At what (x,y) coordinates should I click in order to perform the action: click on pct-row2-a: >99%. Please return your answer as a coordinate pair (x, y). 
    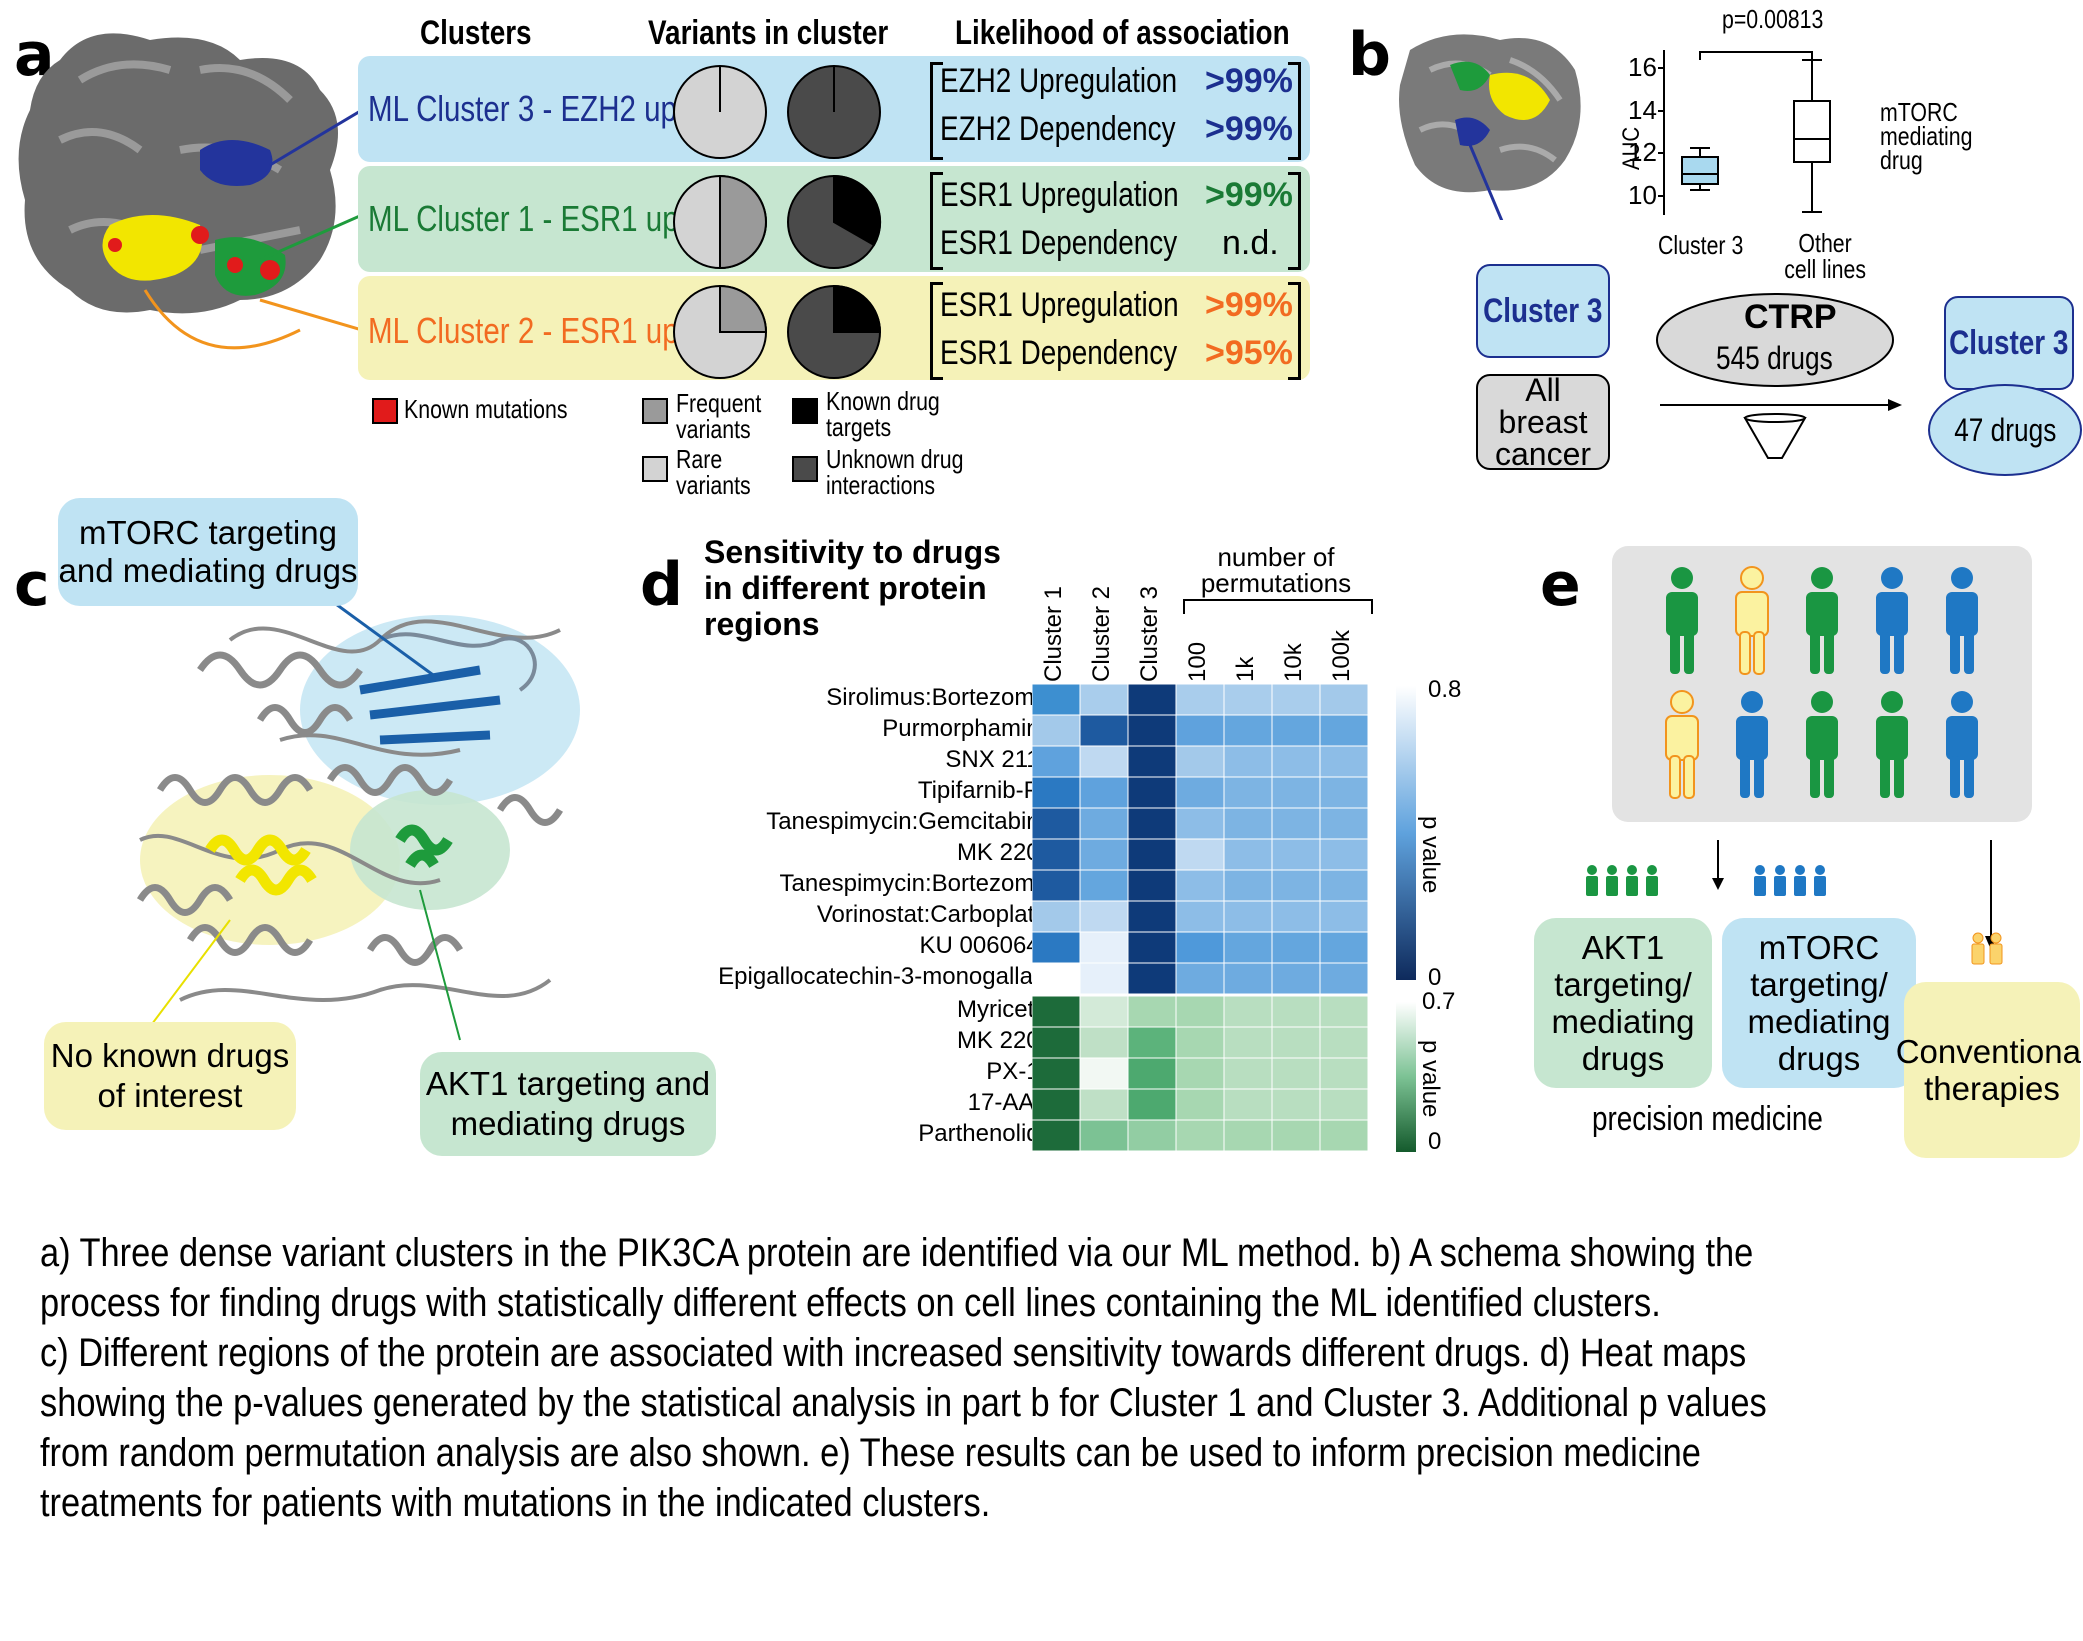
    Looking at the image, I should click on (1249, 195).